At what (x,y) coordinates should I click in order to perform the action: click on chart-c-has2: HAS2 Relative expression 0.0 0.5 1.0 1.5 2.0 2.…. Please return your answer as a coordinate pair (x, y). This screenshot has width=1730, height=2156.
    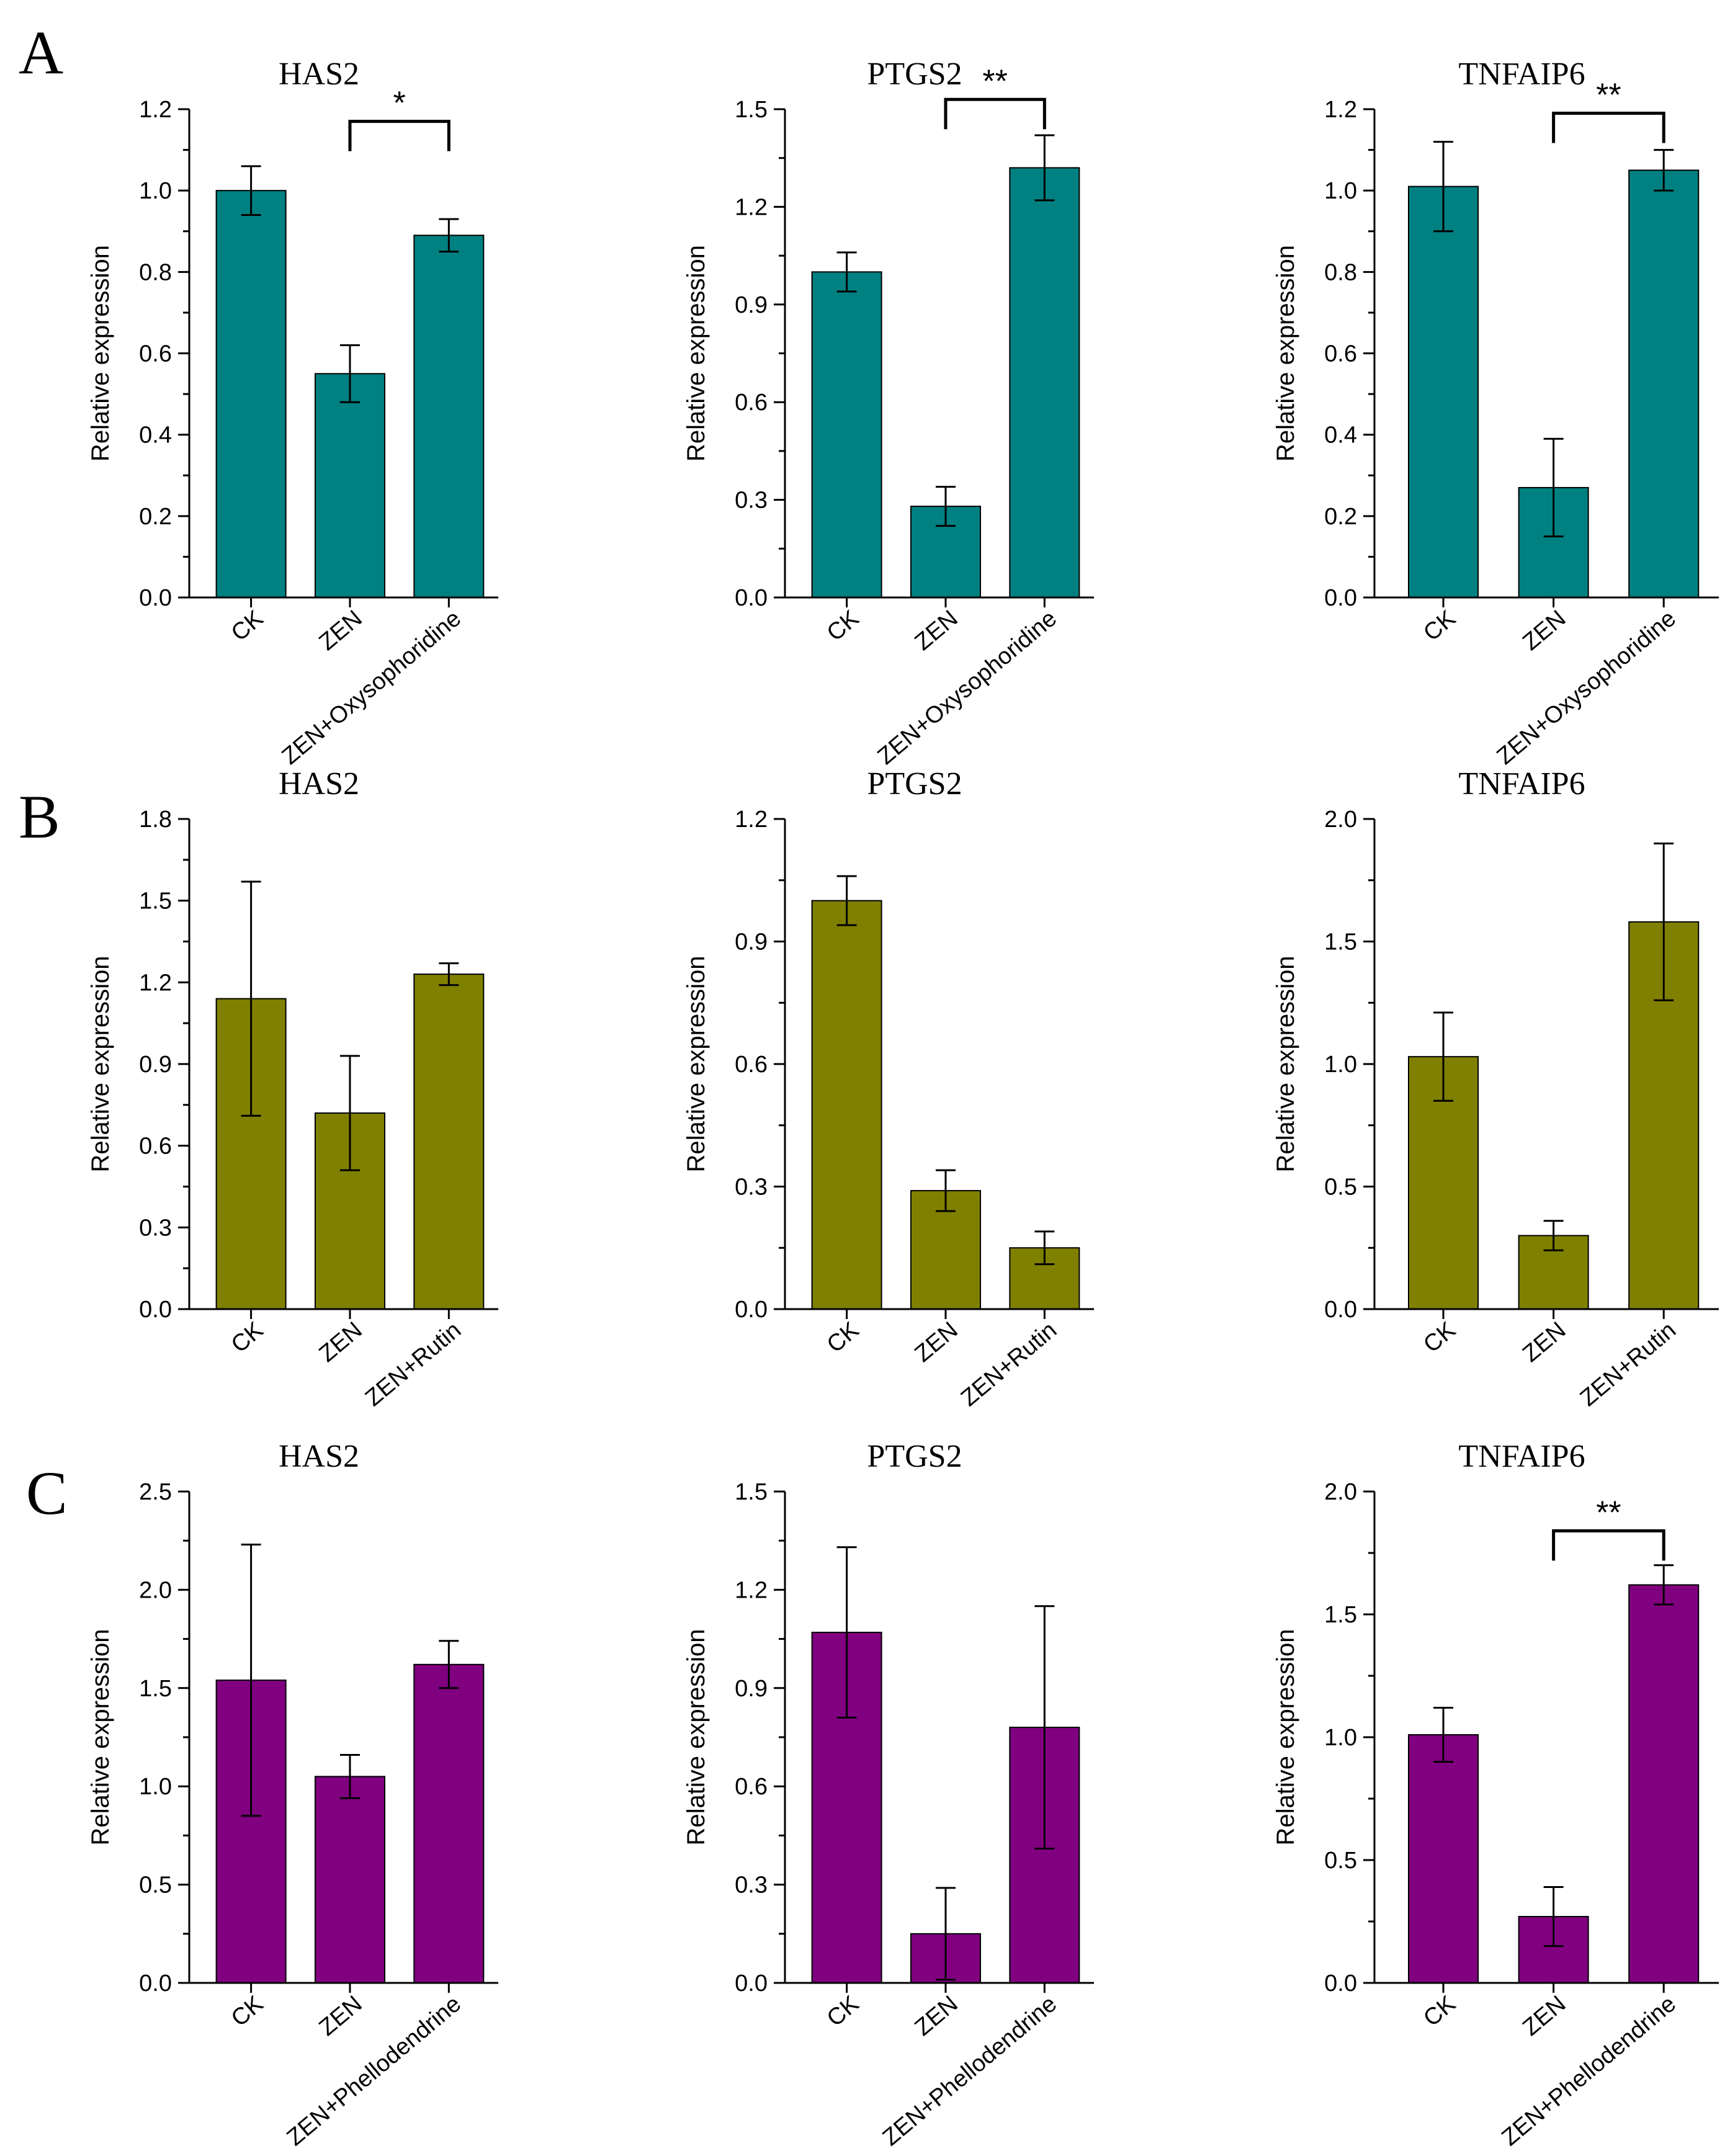
    Looking at the image, I should click on (292, 1795).